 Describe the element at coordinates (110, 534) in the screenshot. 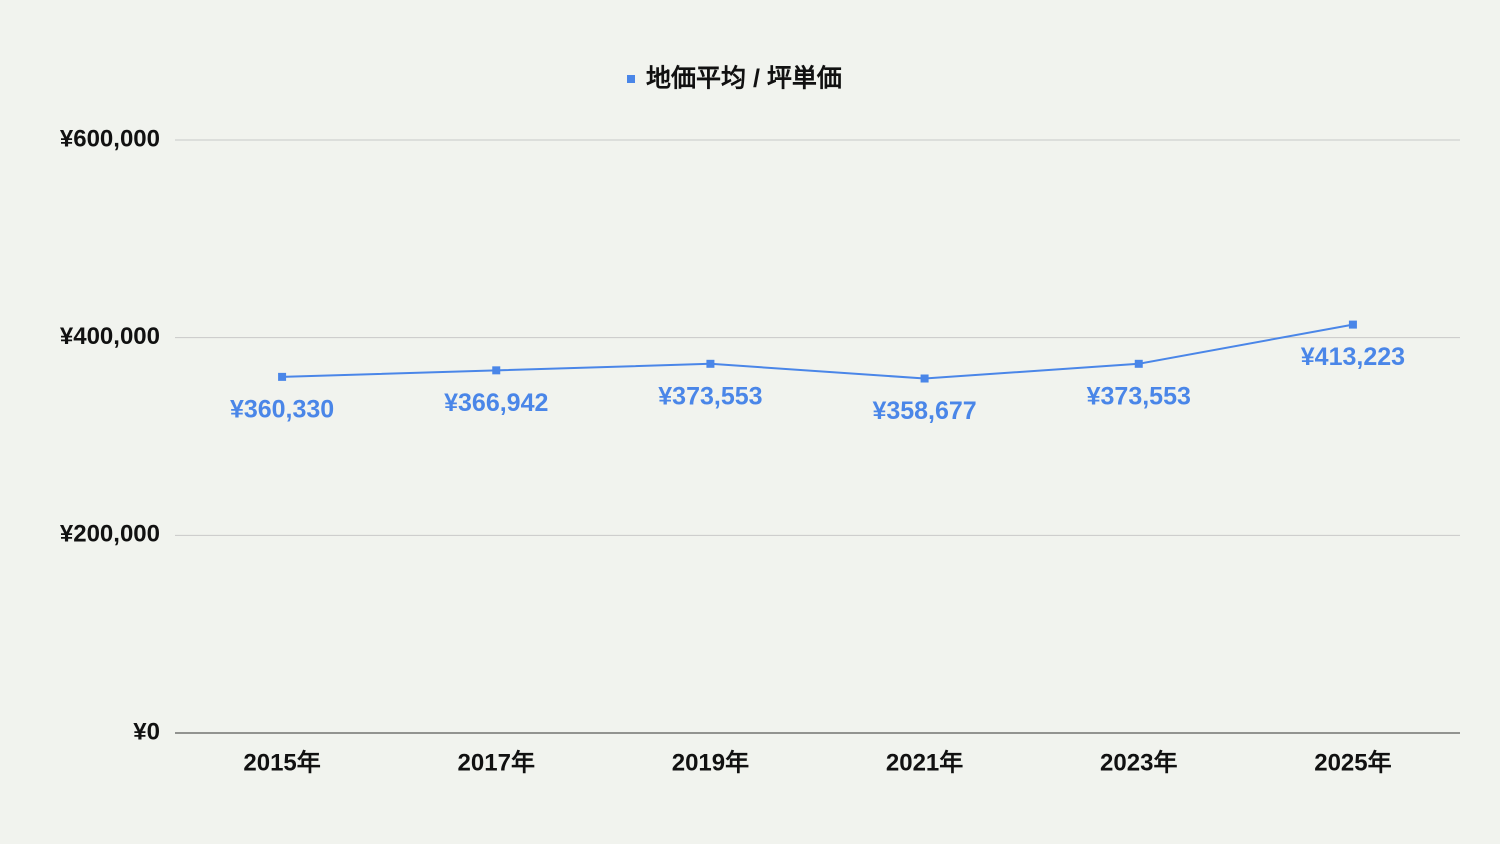

I see `y-tick-label: ¥200,000` at that location.